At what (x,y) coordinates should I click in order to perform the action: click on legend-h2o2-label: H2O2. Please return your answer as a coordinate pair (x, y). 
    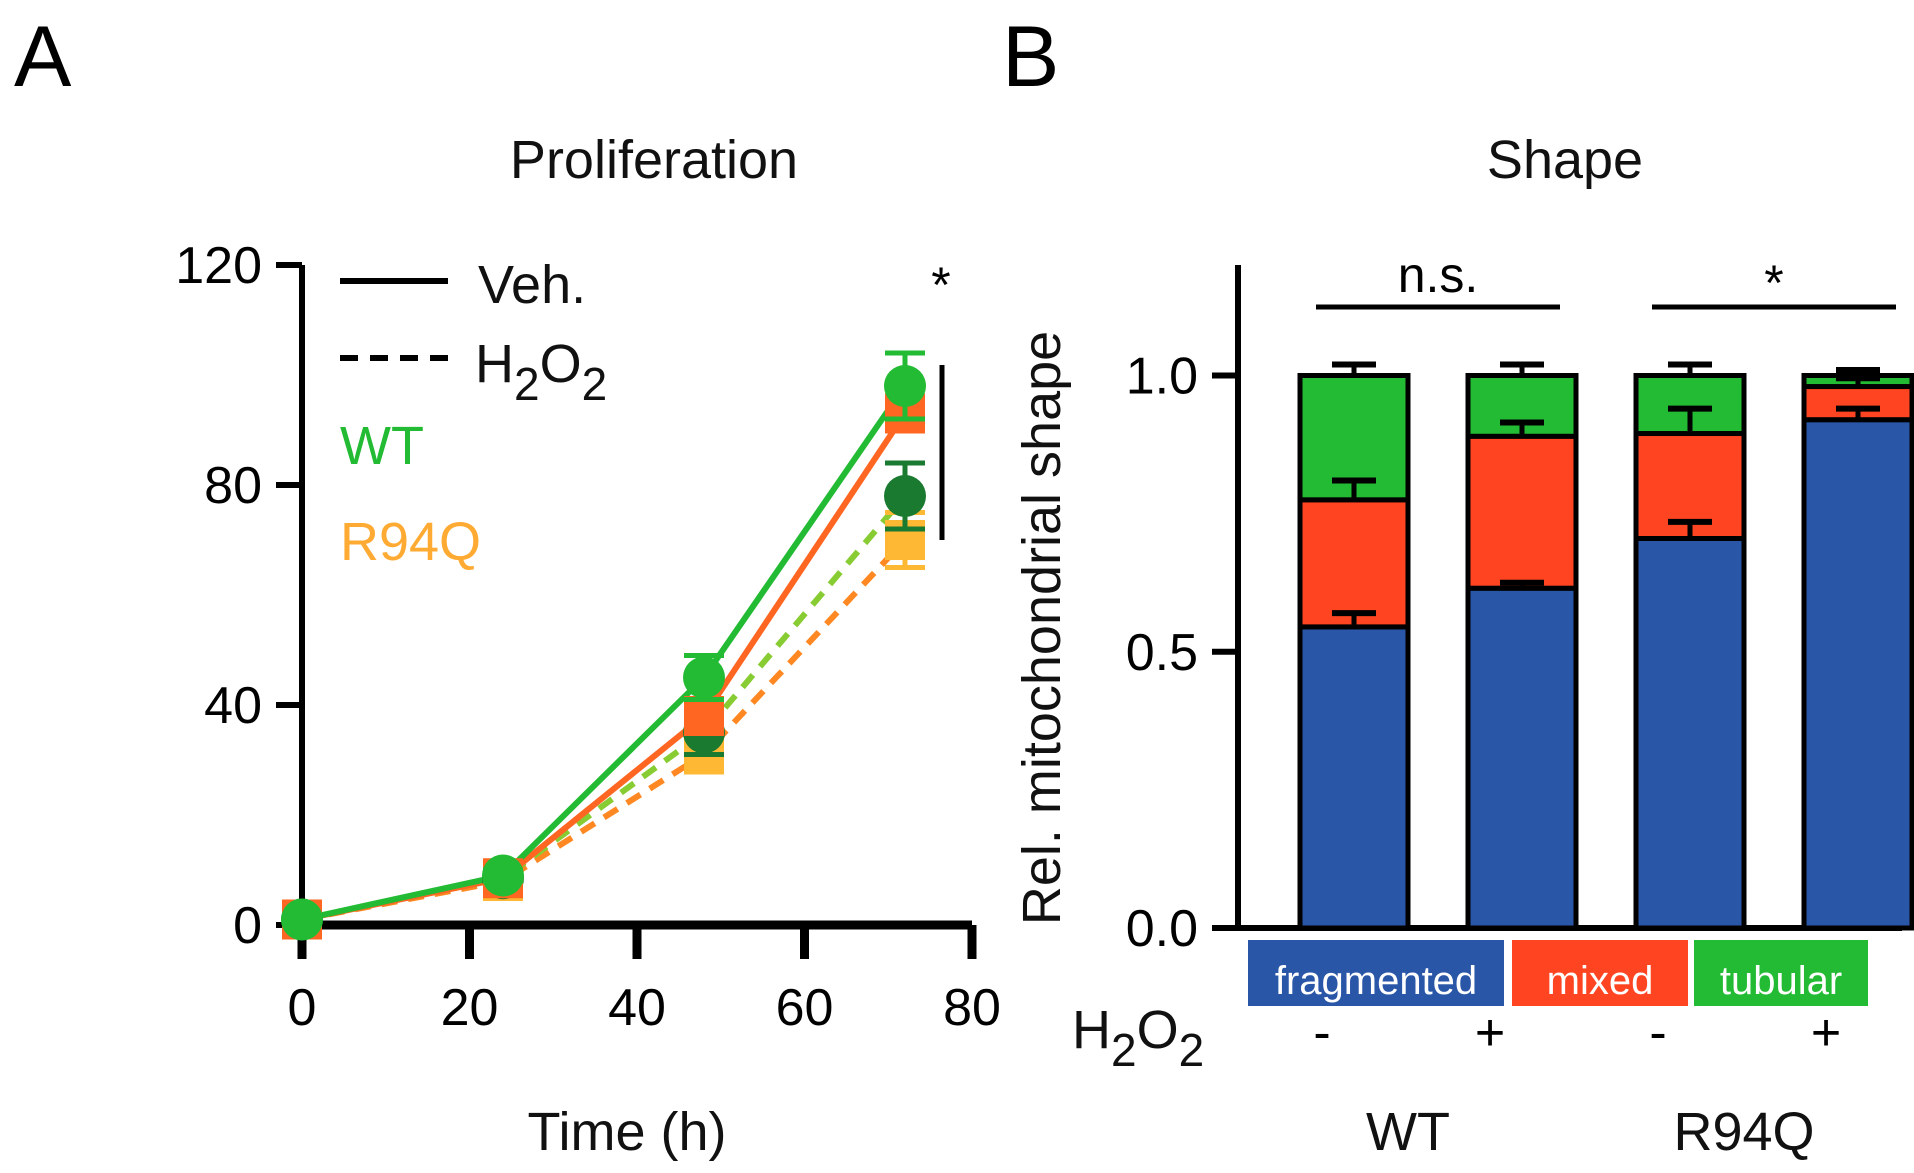
    Looking at the image, I should click on (541, 372).